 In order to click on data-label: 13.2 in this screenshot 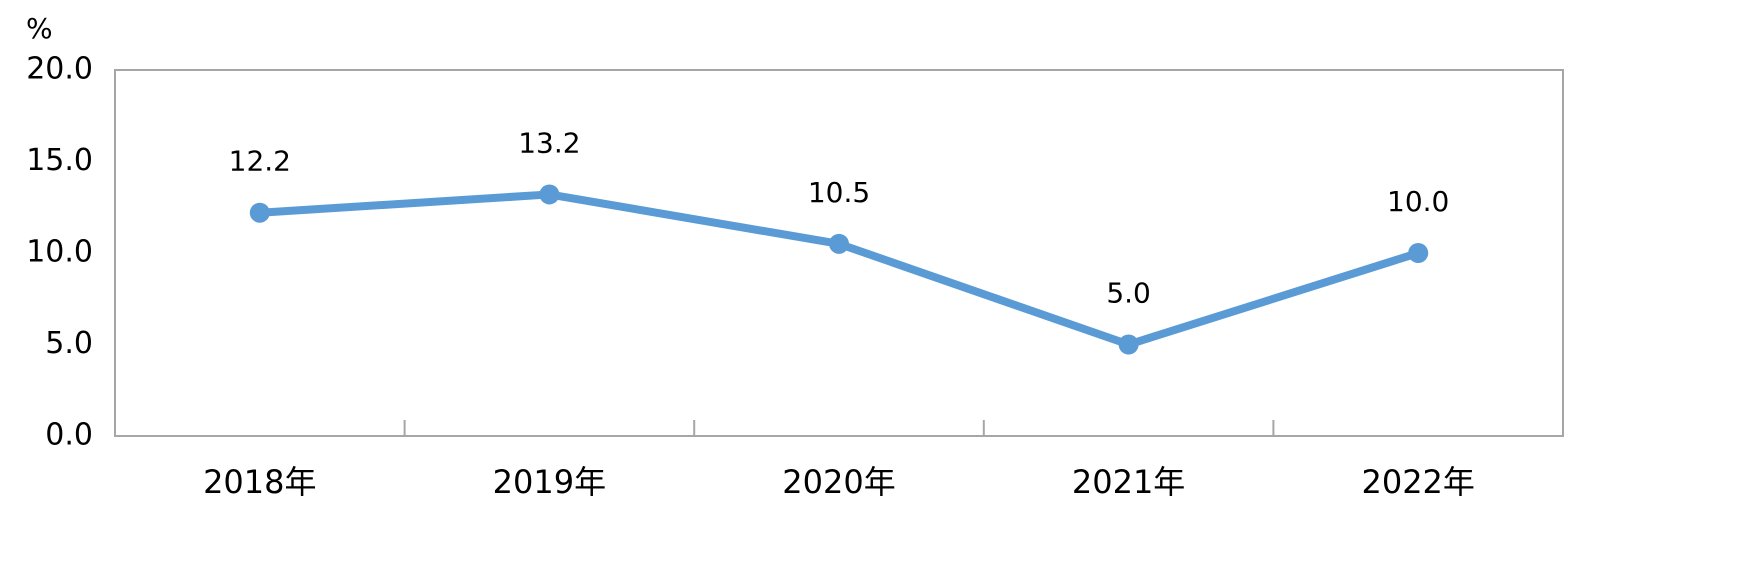, I will do `click(549, 142)`.